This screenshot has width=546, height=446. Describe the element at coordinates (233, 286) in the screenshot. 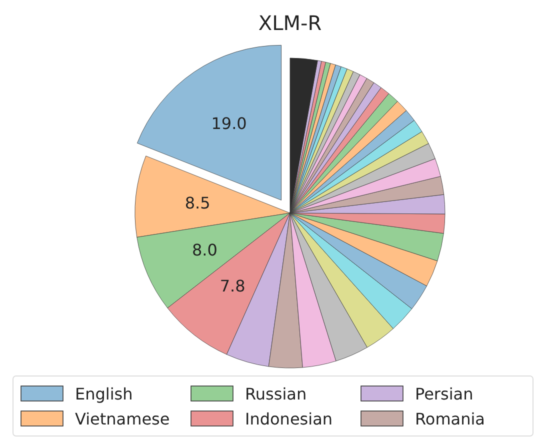

I see `data-label: 7.8` at that location.